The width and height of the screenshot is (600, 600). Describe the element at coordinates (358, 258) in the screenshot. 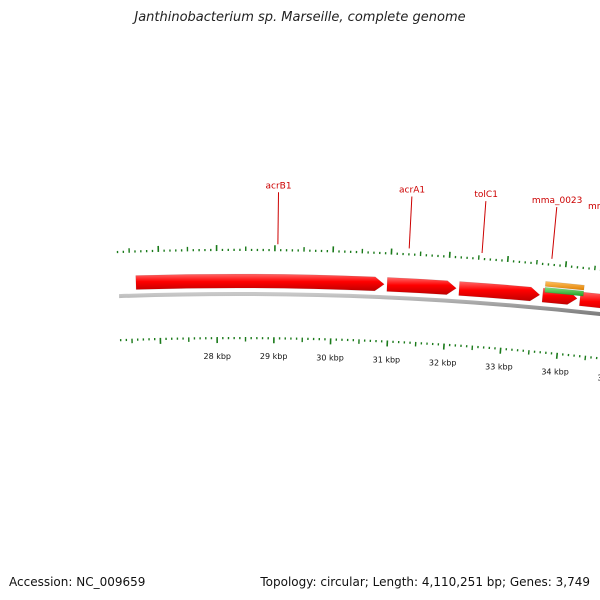

I see `outer-tick-ring` at that location.